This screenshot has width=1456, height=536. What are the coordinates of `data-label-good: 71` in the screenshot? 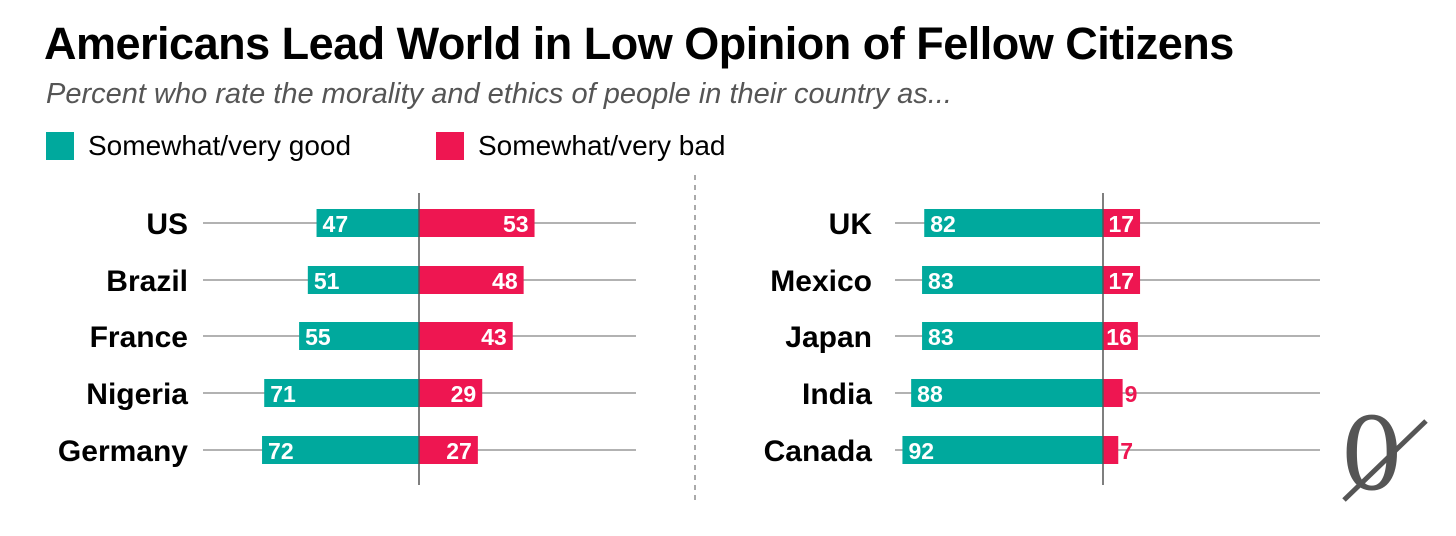 It's located at (283, 394).